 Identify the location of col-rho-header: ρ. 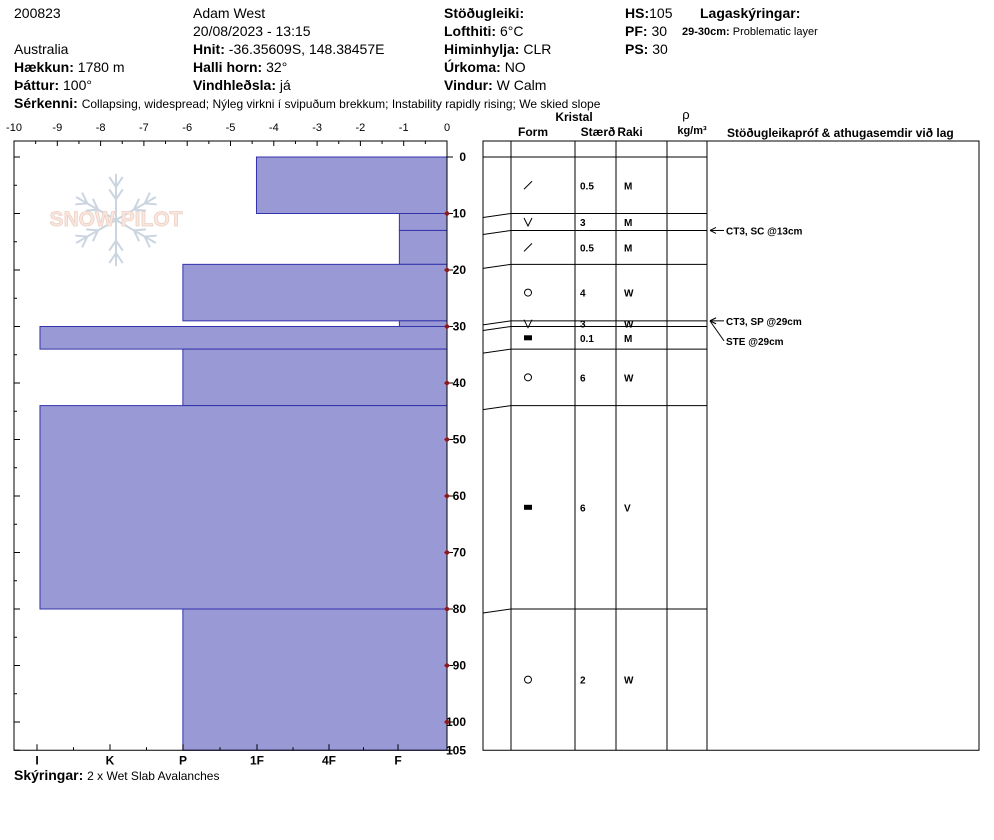
(685, 114).